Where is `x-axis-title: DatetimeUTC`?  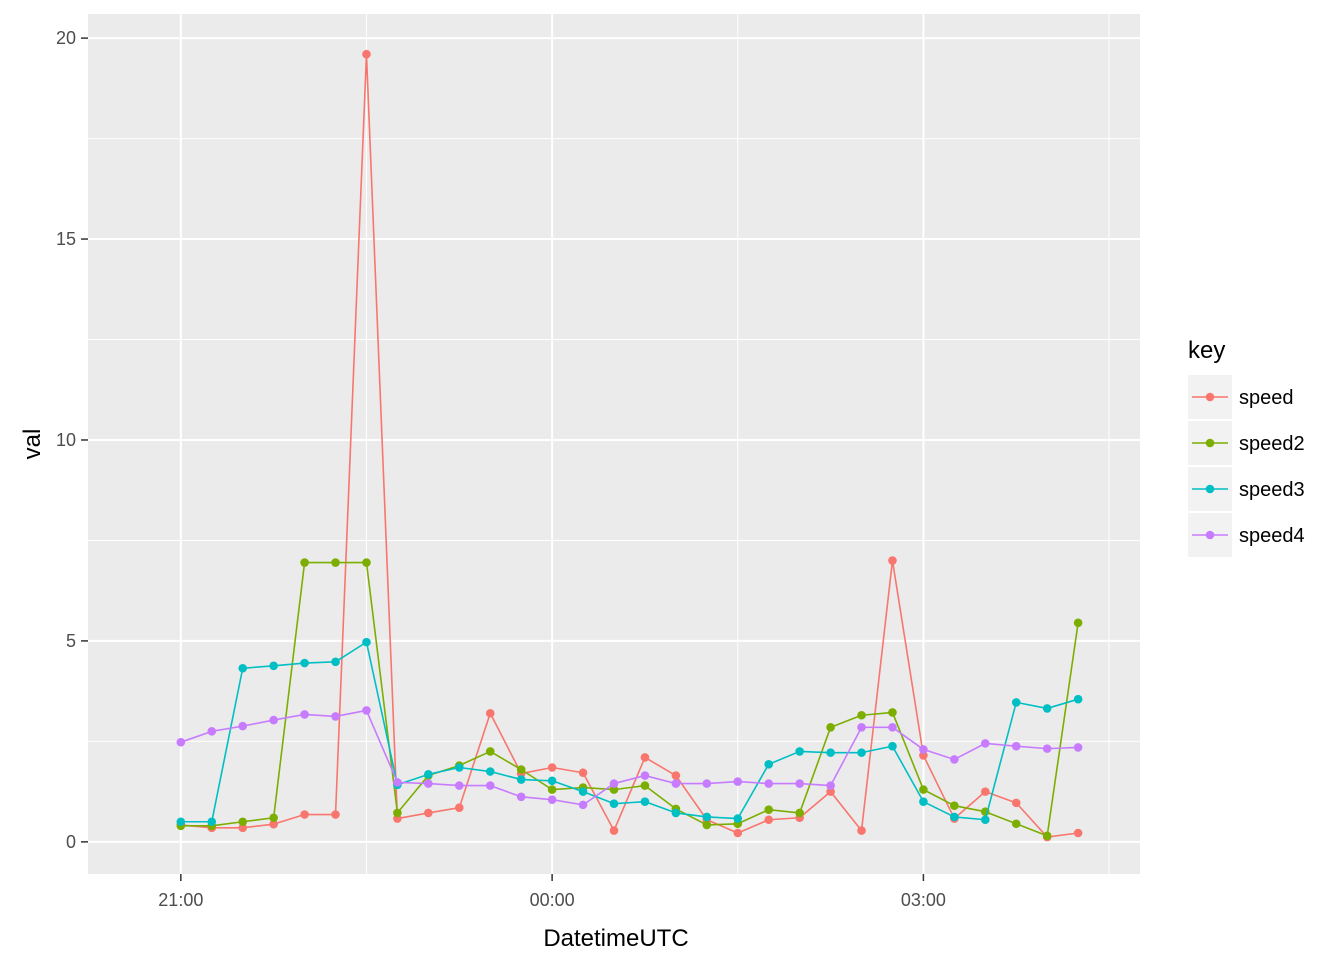 x-axis-title: DatetimeUTC is located at coordinates (615, 938).